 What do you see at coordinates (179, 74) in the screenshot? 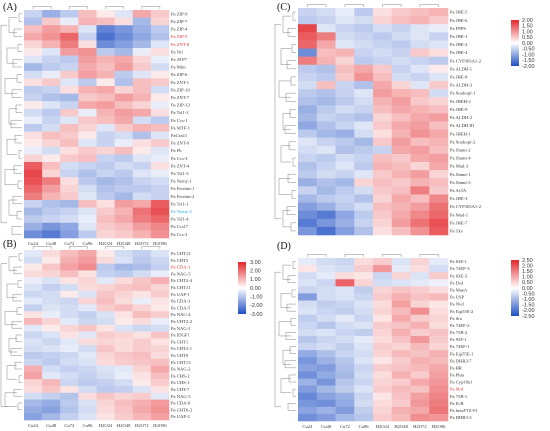
I see `row-label: Pa ZIP-6` at bounding box center [179, 74].